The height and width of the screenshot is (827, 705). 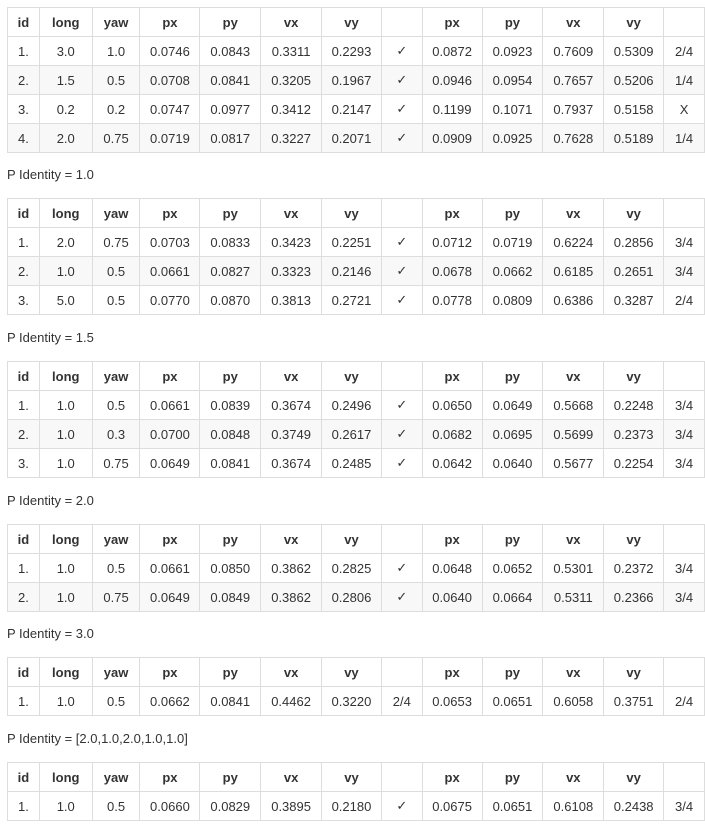 I want to click on table-cell: 0.0770, so click(x=170, y=300).